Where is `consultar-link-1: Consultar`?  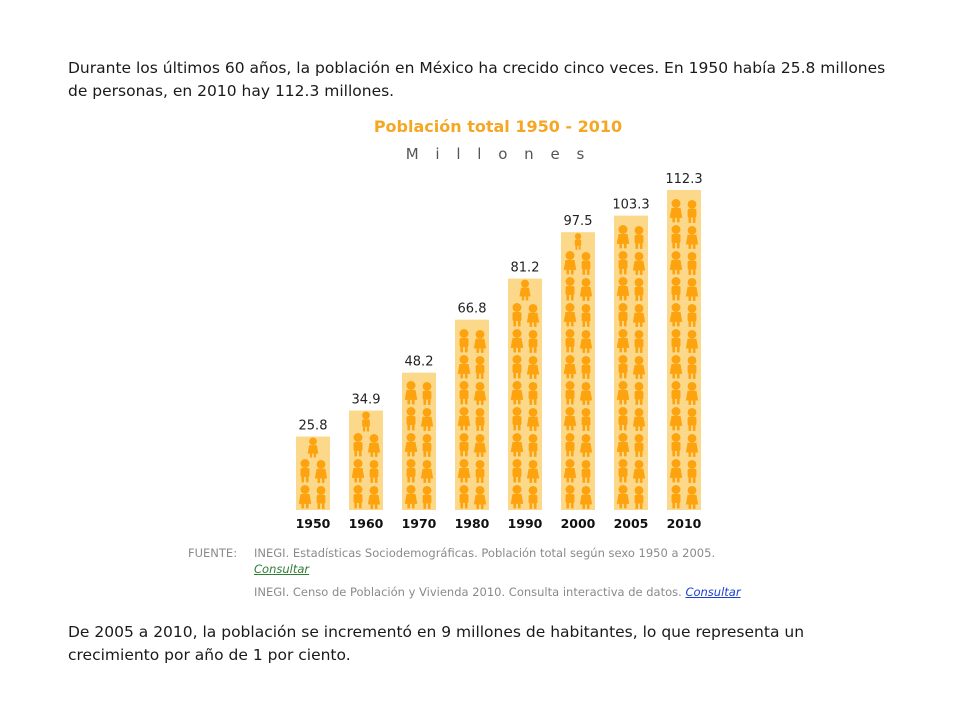
consultar-link-1: Consultar is located at coordinates (282, 569).